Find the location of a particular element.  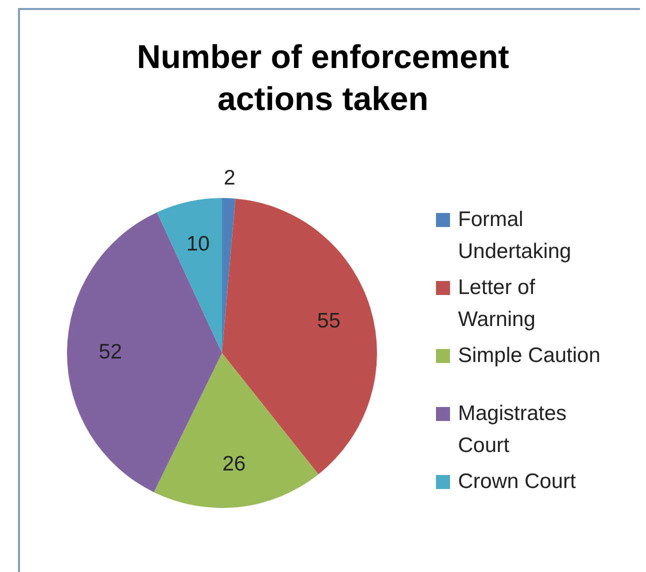

legend-label: Letter of Warning is located at coordinates (497, 304).